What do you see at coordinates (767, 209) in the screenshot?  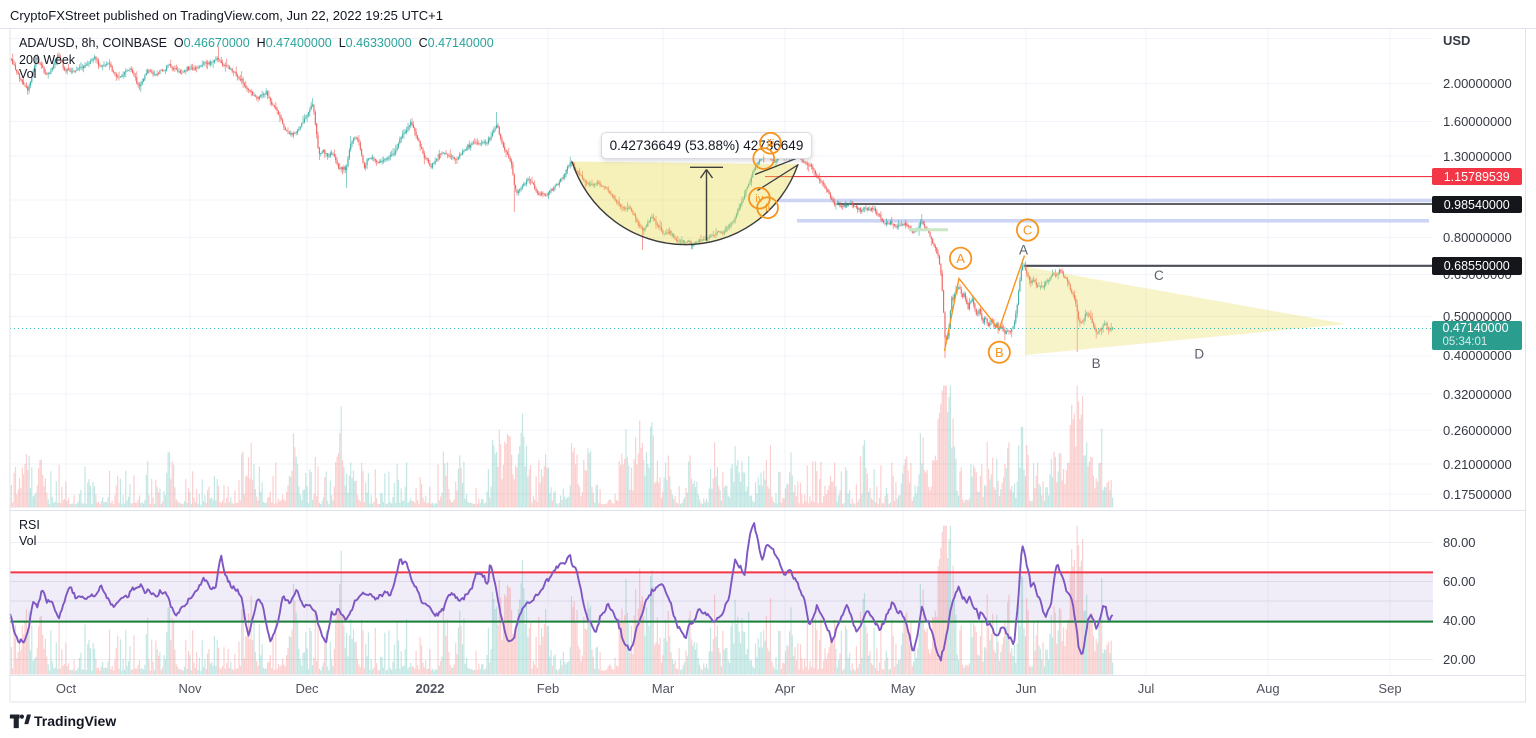 I see `svg-text: ii` at bounding box center [767, 209].